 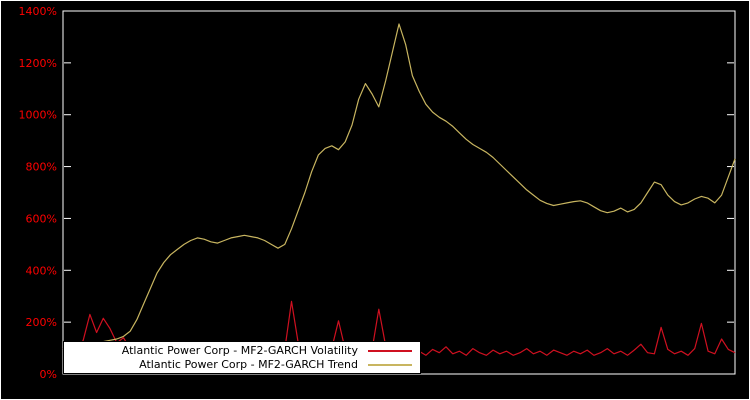 I want to click on legend-item-trend: Atlantic Power Corp - MF2-GARCH Trend, so click(x=240, y=365).